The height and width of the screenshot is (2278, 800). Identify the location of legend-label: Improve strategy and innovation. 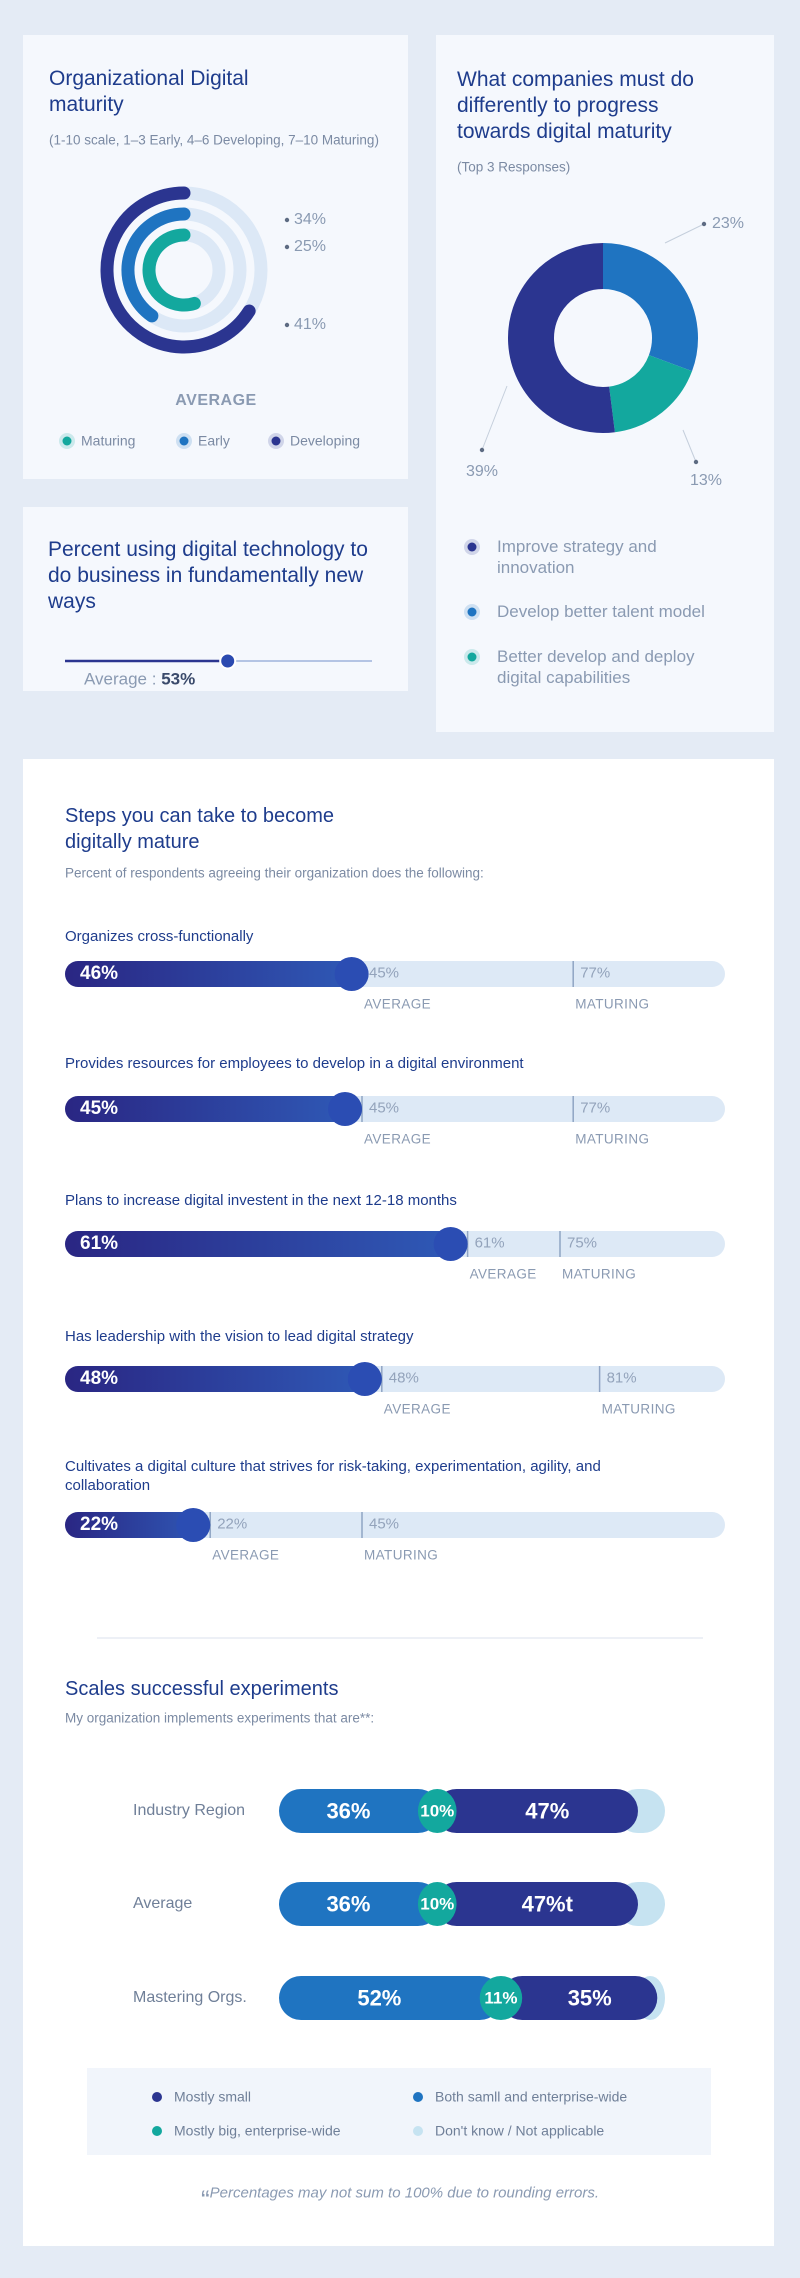
(577, 557).